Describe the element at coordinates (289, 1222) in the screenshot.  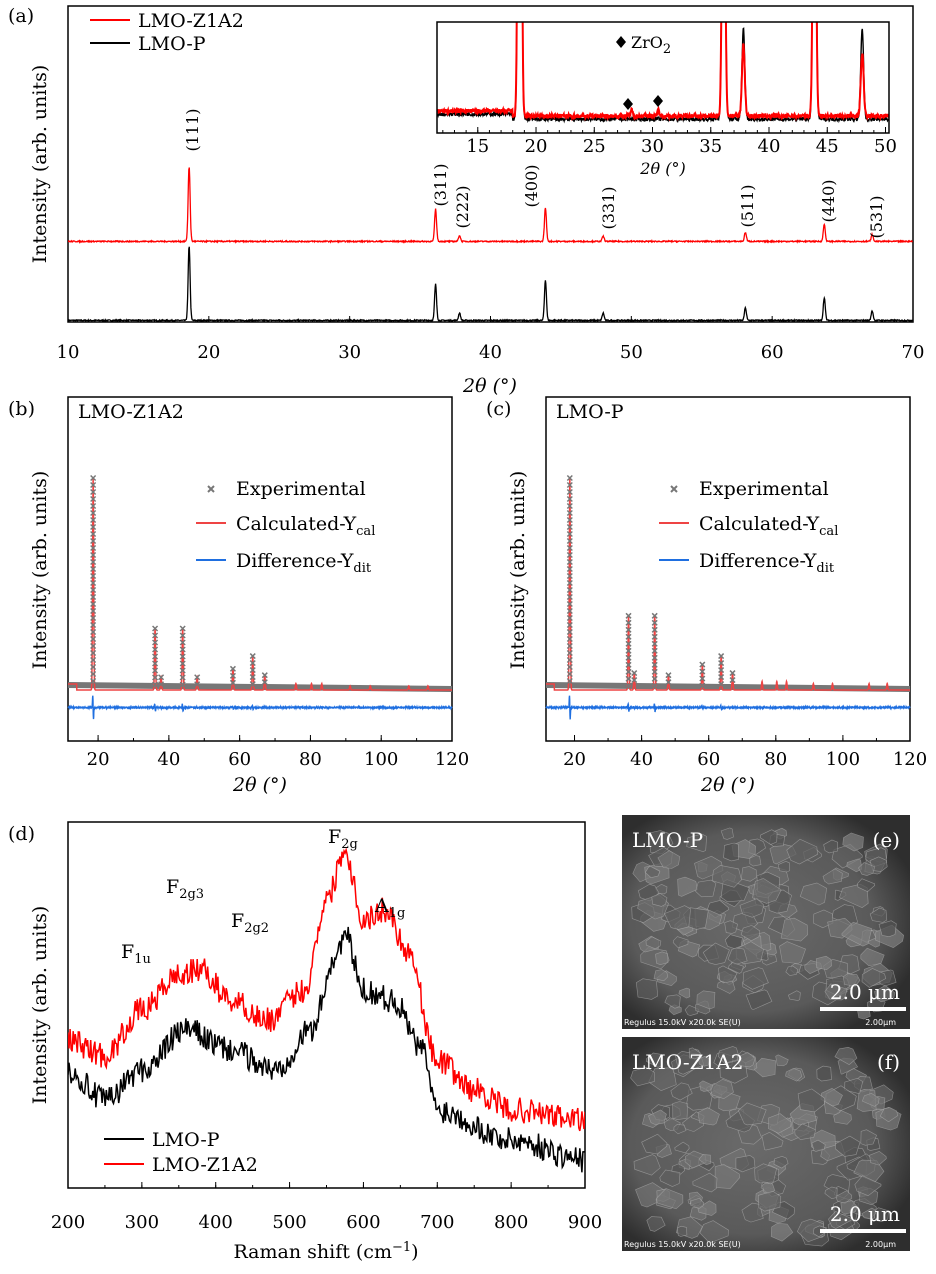
I see `x-tick-label: 500` at that location.